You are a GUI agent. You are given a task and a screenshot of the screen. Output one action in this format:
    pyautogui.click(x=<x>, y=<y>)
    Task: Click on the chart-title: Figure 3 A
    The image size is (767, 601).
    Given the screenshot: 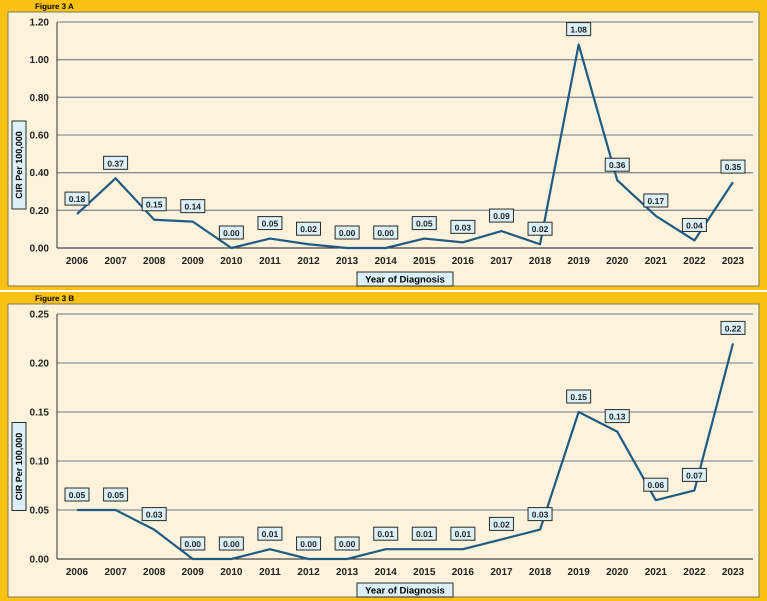 What is the action you would take?
    pyautogui.click(x=54, y=6)
    